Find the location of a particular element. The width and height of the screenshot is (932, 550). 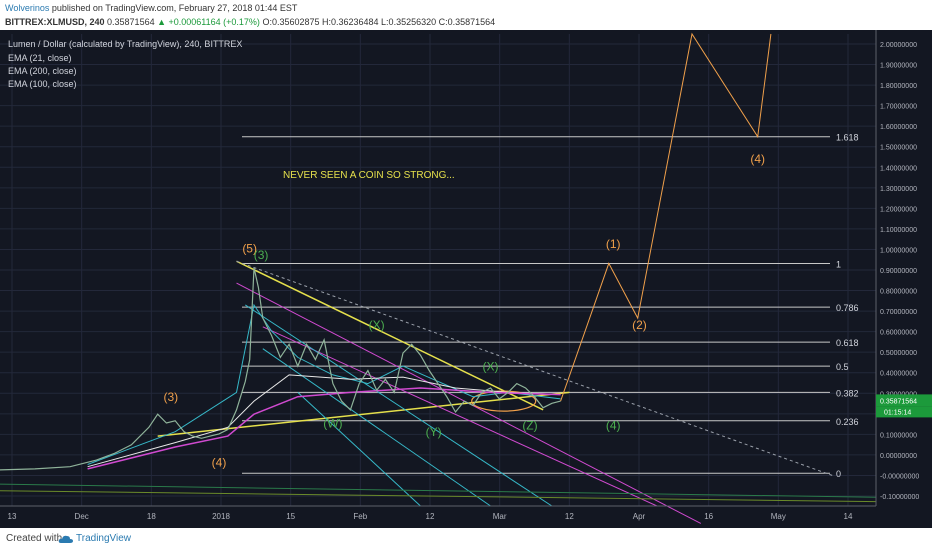

countdown-badge-text: 01:15:14 is located at coordinates (897, 412).